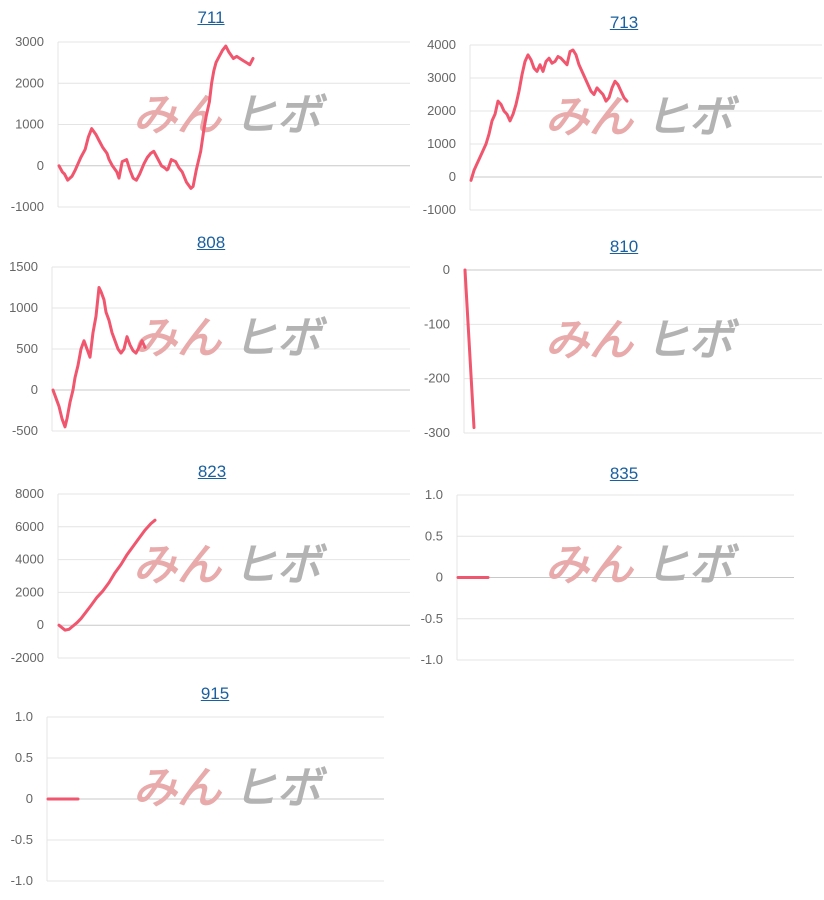  Describe the element at coordinates (212, 471) in the screenshot. I see `chart-title-link: 823` at that location.